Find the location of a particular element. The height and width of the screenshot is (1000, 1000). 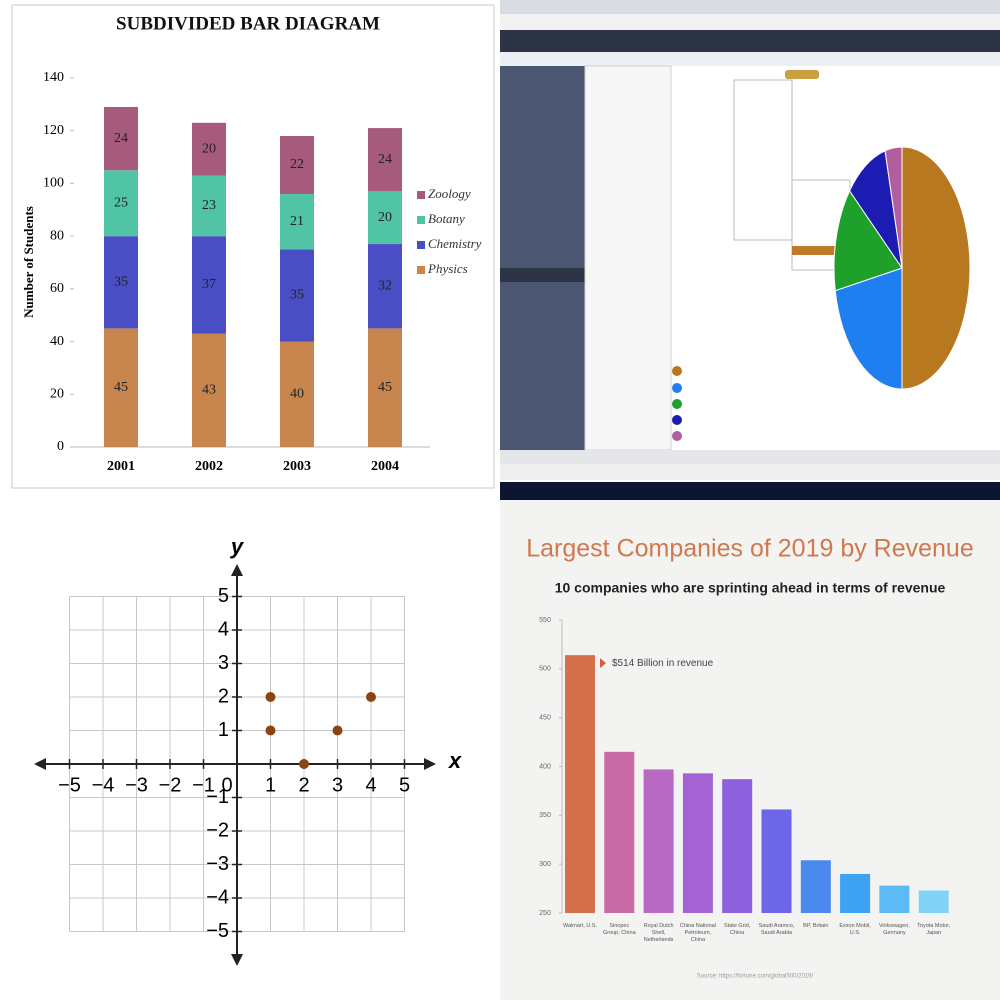

x-tick-label-box: State Grid, China is located at coordinates (737, 929).